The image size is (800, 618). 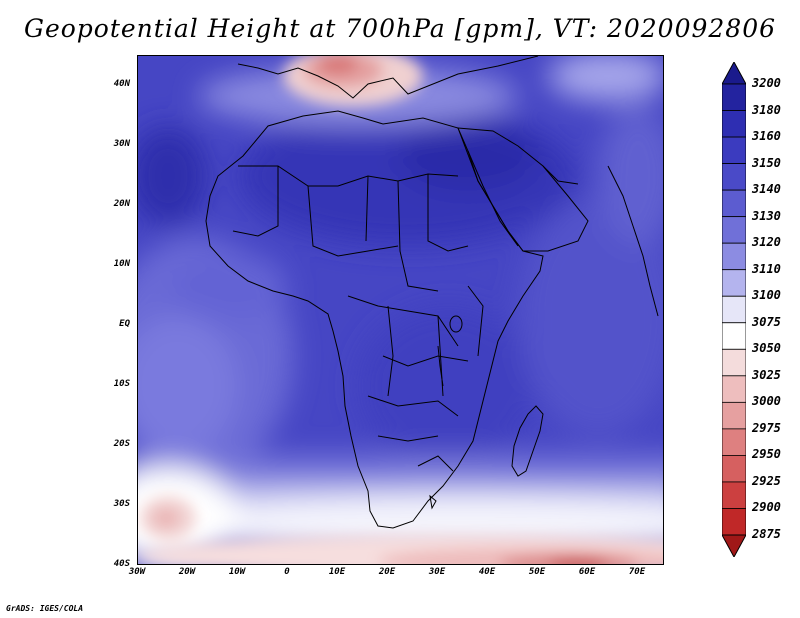 What do you see at coordinates (766, 507) in the screenshot?
I see `colorbar-label: 2900` at bounding box center [766, 507].